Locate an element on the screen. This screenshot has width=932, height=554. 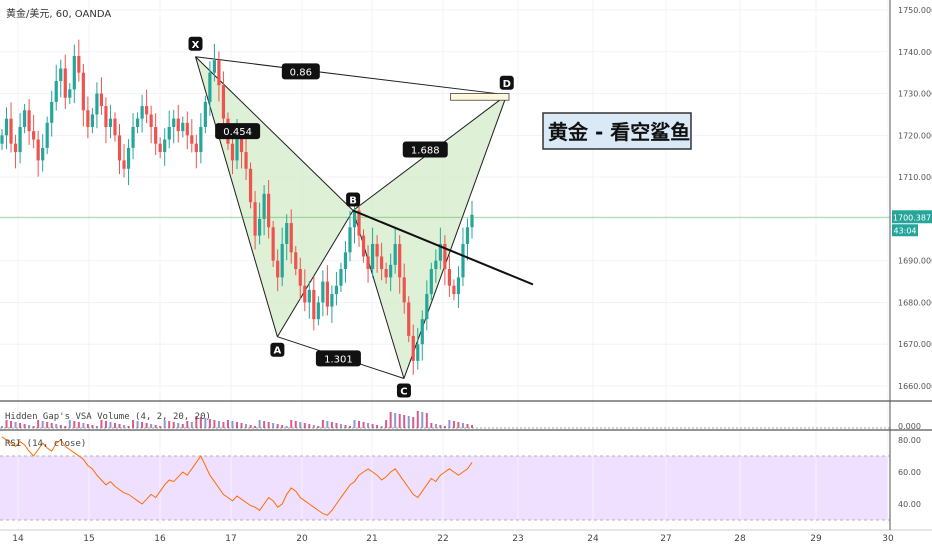
ratio-label-text: 0.454 is located at coordinates (237, 132).